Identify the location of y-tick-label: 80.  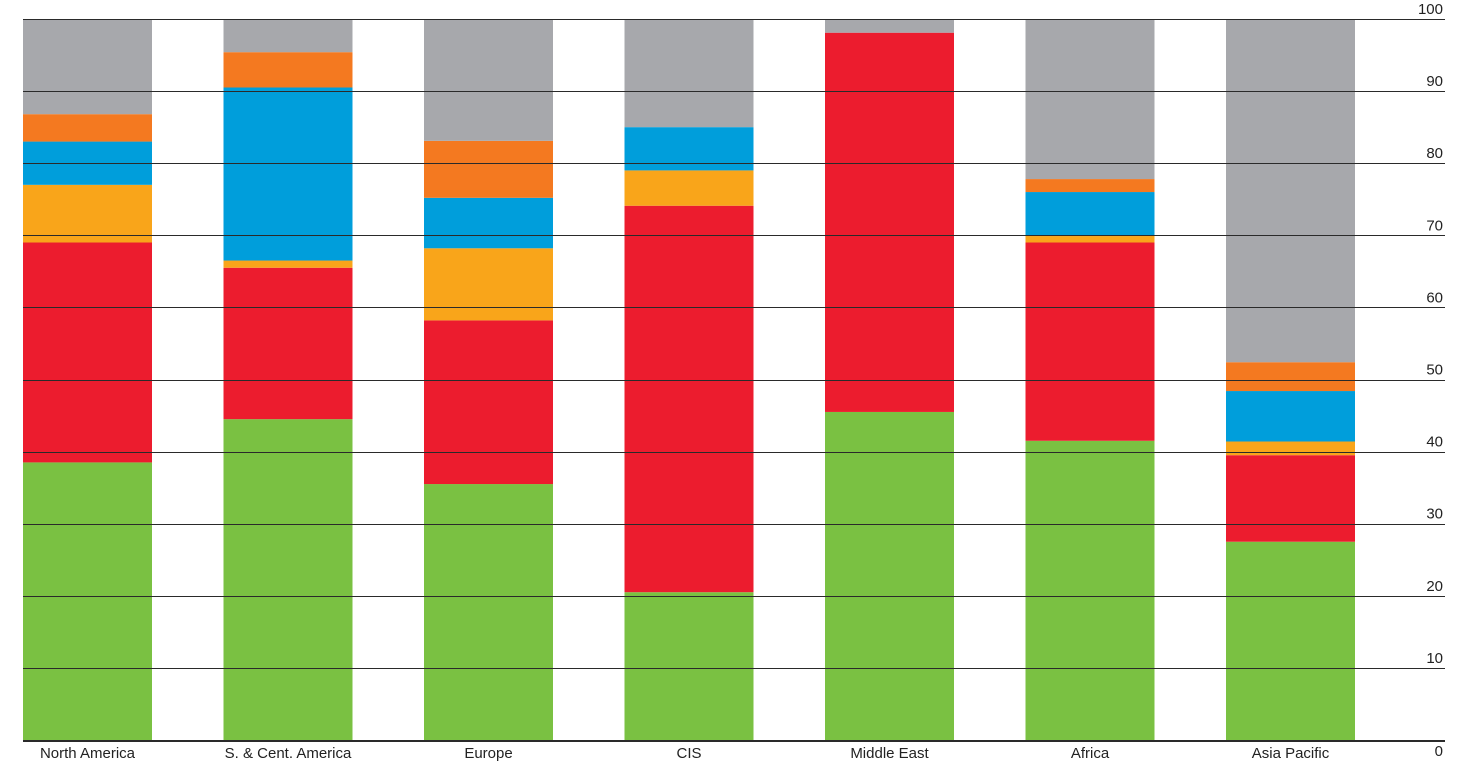
(1434, 153).